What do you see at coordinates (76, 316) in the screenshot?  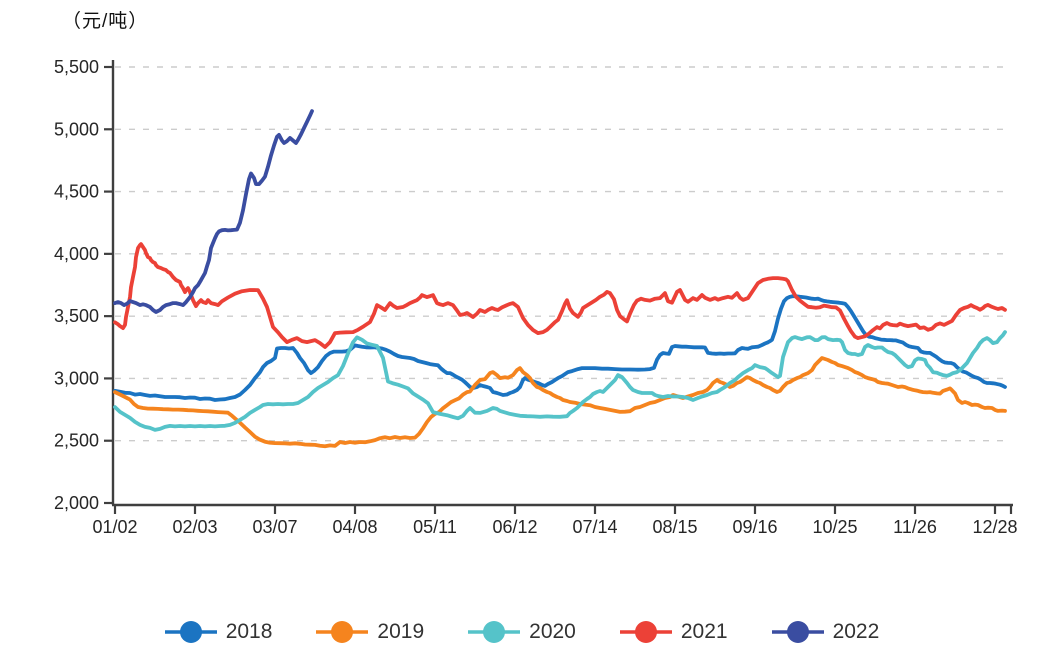 I see `y-axis-tick-label: 3,500` at bounding box center [76, 316].